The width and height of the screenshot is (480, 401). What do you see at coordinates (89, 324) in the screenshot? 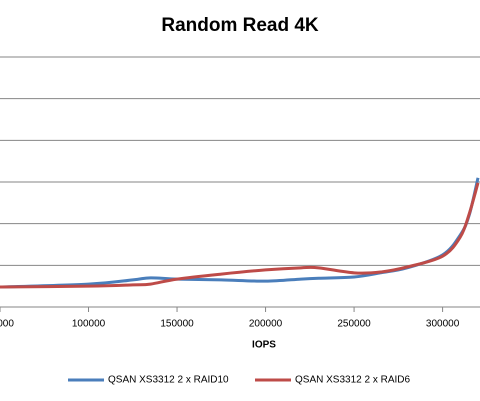
I see `x-tick-label: 100000` at bounding box center [89, 324].